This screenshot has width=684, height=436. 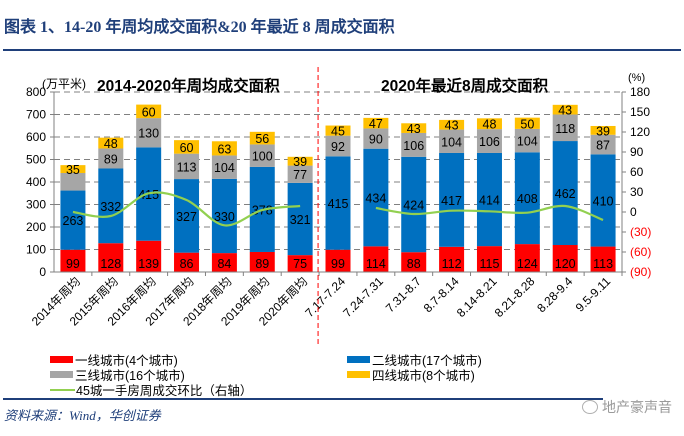 I want to click on source-note: 资料来源：Wind，华创证券, so click(x=82, y=415).